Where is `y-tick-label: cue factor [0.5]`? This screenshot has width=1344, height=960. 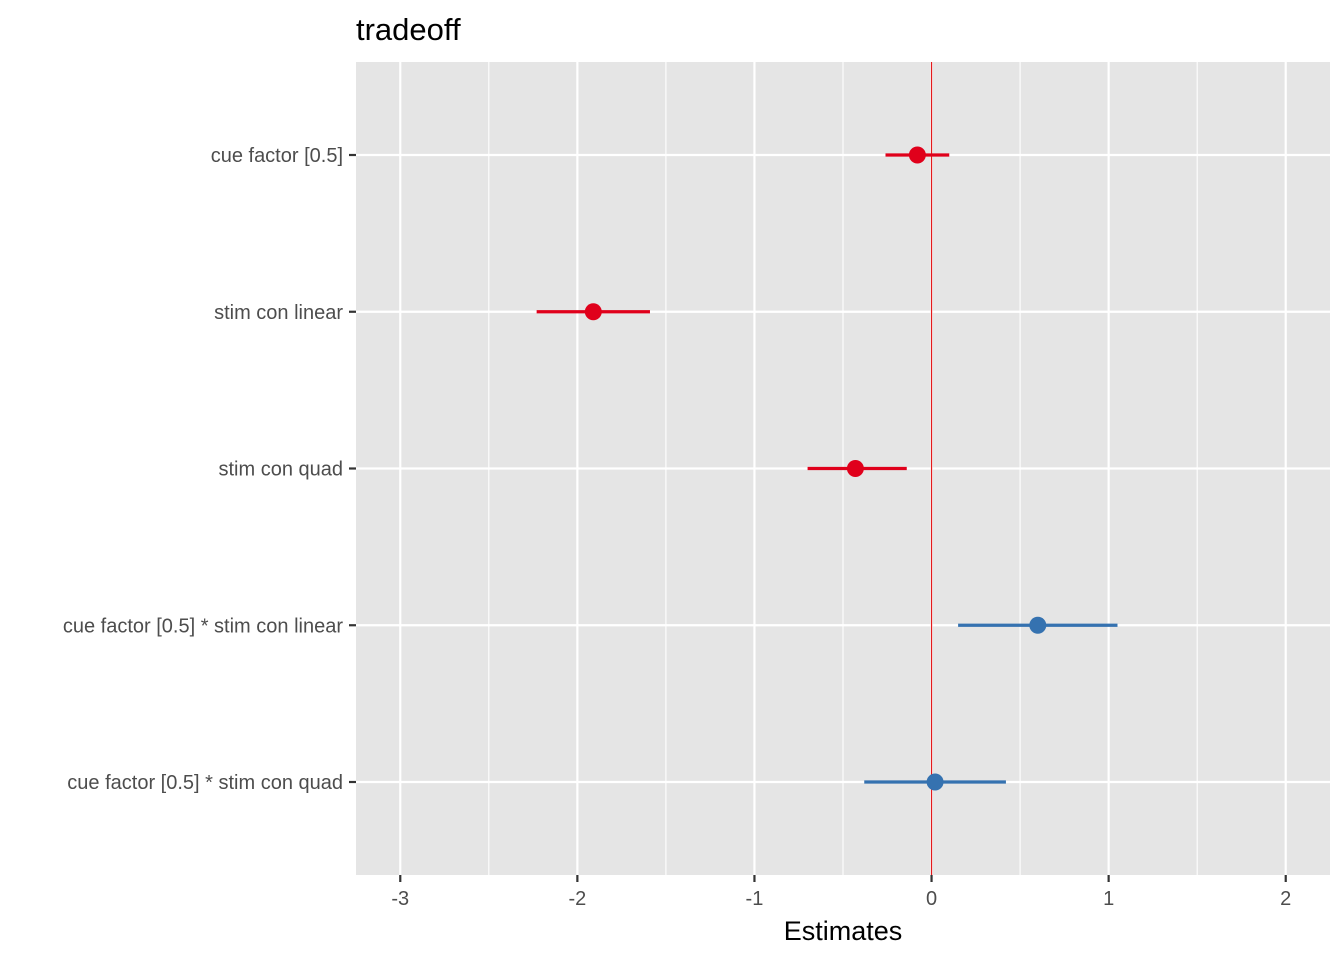 y-tick-label: cue factor [0.5] is located at coordinates (277, 156).